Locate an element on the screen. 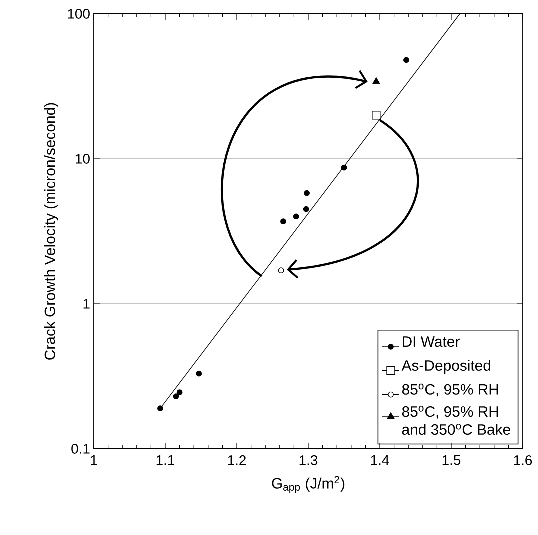 This screenshot has width=538, height=535. x-tick-label: 1.1 is located at coordinates (165, 461).